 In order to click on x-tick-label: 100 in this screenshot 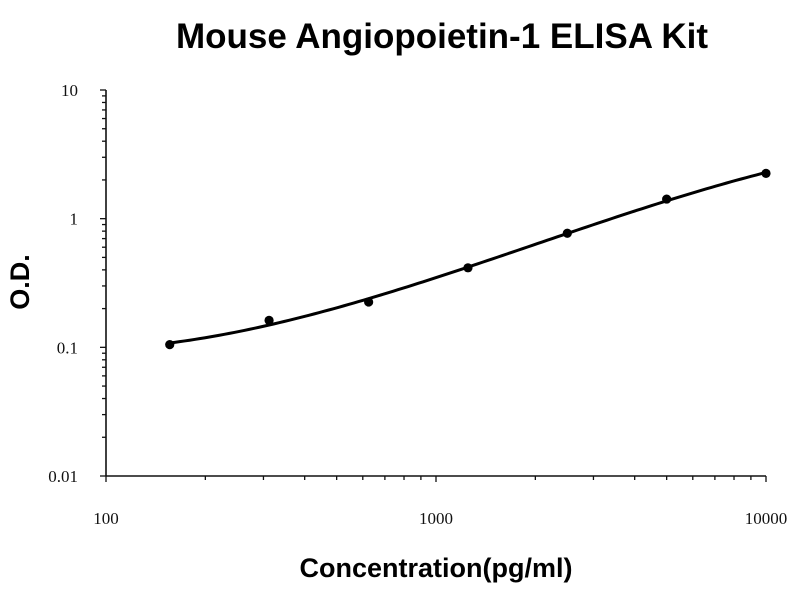, I will do `click(106, 518)`.